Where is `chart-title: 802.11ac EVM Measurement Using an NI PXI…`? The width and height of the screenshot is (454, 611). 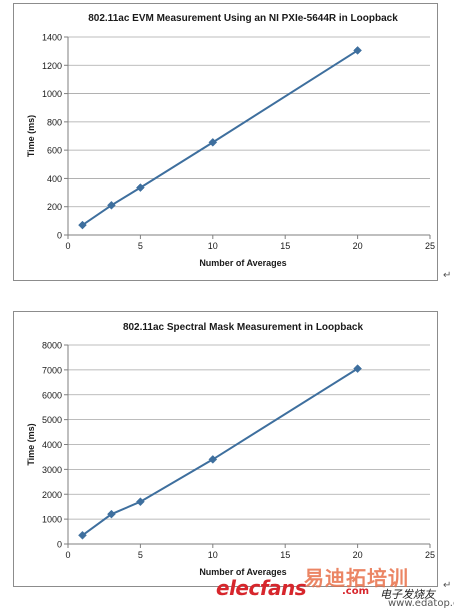
chart-title: 802.11ac EVM Measurement Using an NI PXI… is located at coordinates (243, 18).